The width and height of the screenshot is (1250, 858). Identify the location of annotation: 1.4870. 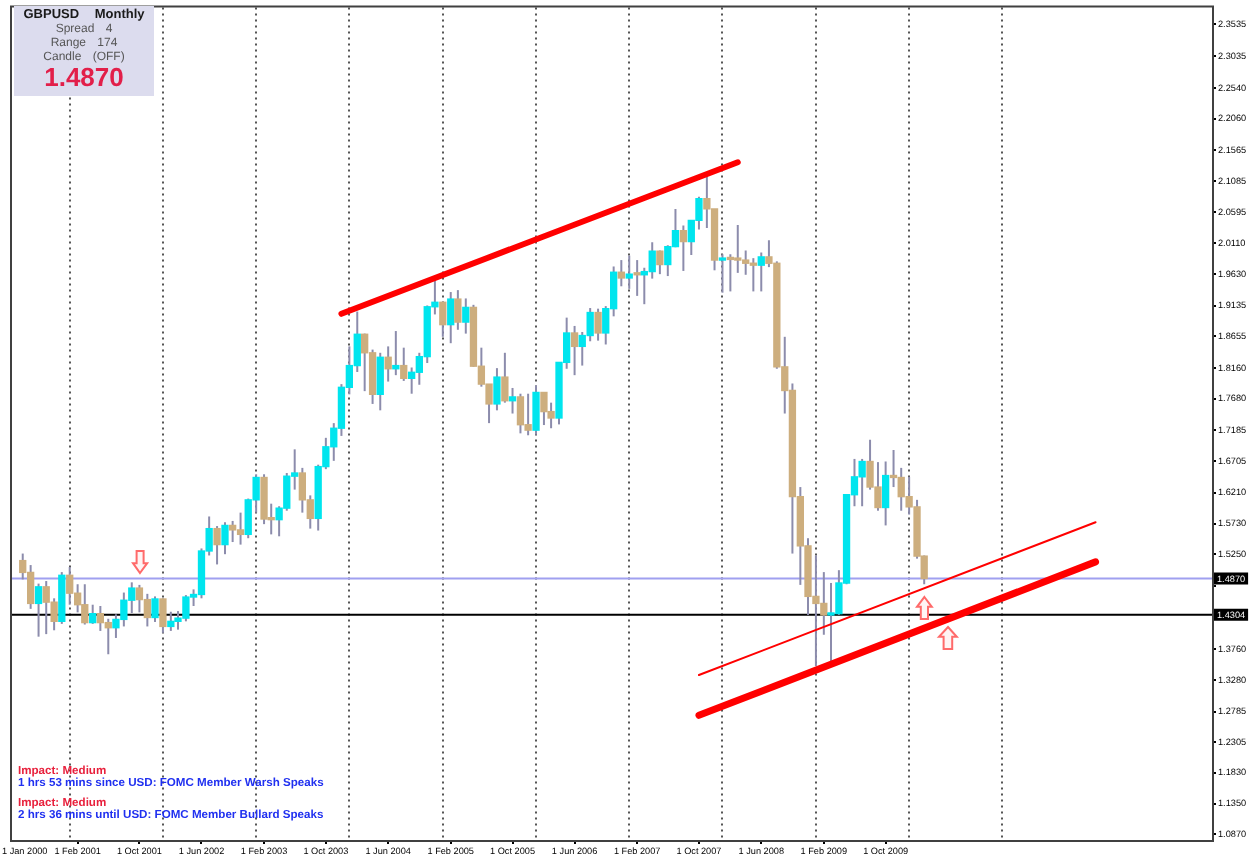
(84, 77).